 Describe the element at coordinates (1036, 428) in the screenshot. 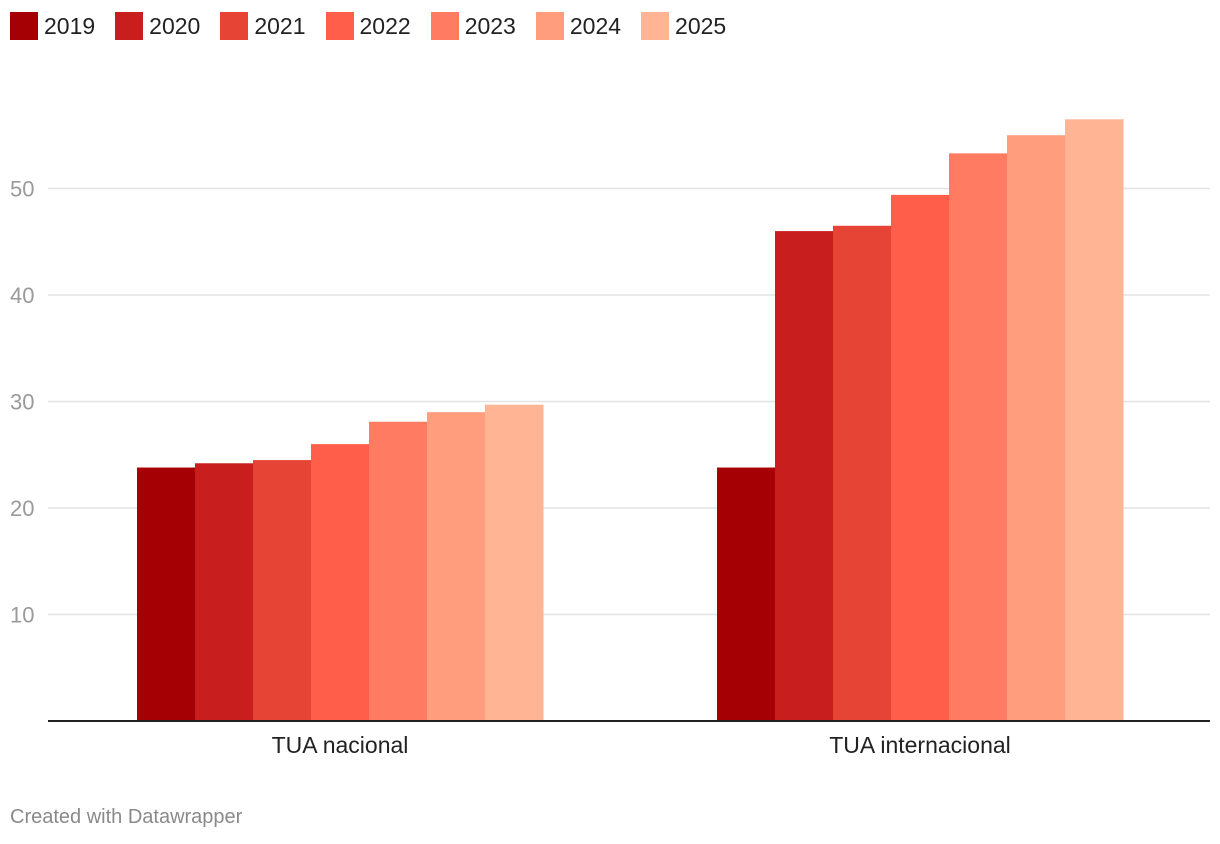

I see `bar-2024-internacional` at that location.